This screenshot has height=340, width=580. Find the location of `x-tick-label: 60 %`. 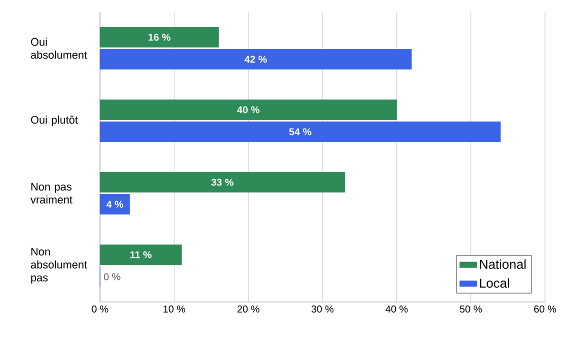

x-tick-label: 60 % is located at coordinates (545, 309).